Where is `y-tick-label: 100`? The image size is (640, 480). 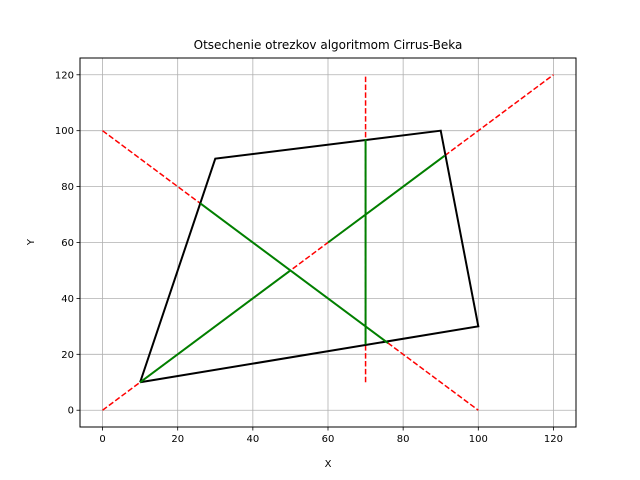
y-tick-label: 100 is located at coordinates (64, 131).